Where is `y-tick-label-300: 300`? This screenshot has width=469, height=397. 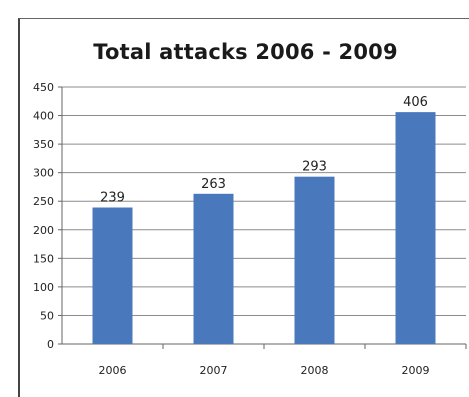 y-tick-label-300: 300 is located at coordinates (43, 173).